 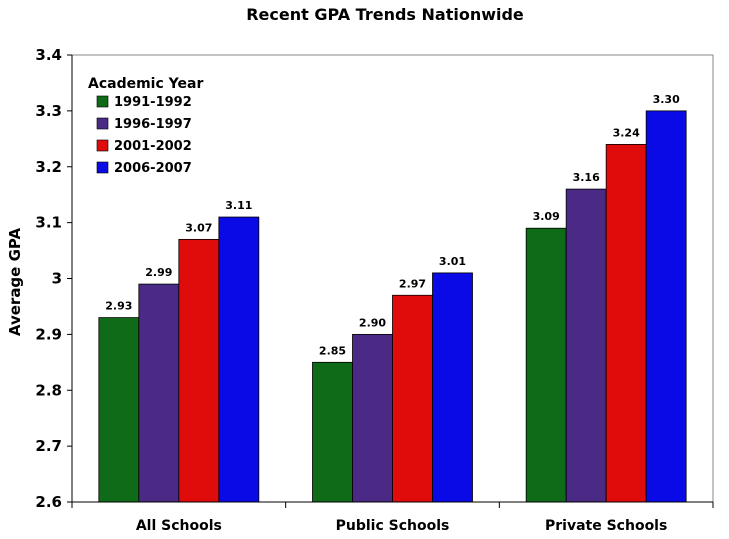 What do you see at coordinates (48, 334) in the screenshot?
I see `y-tick-label: 2.9` at bounding box center [48, 334].